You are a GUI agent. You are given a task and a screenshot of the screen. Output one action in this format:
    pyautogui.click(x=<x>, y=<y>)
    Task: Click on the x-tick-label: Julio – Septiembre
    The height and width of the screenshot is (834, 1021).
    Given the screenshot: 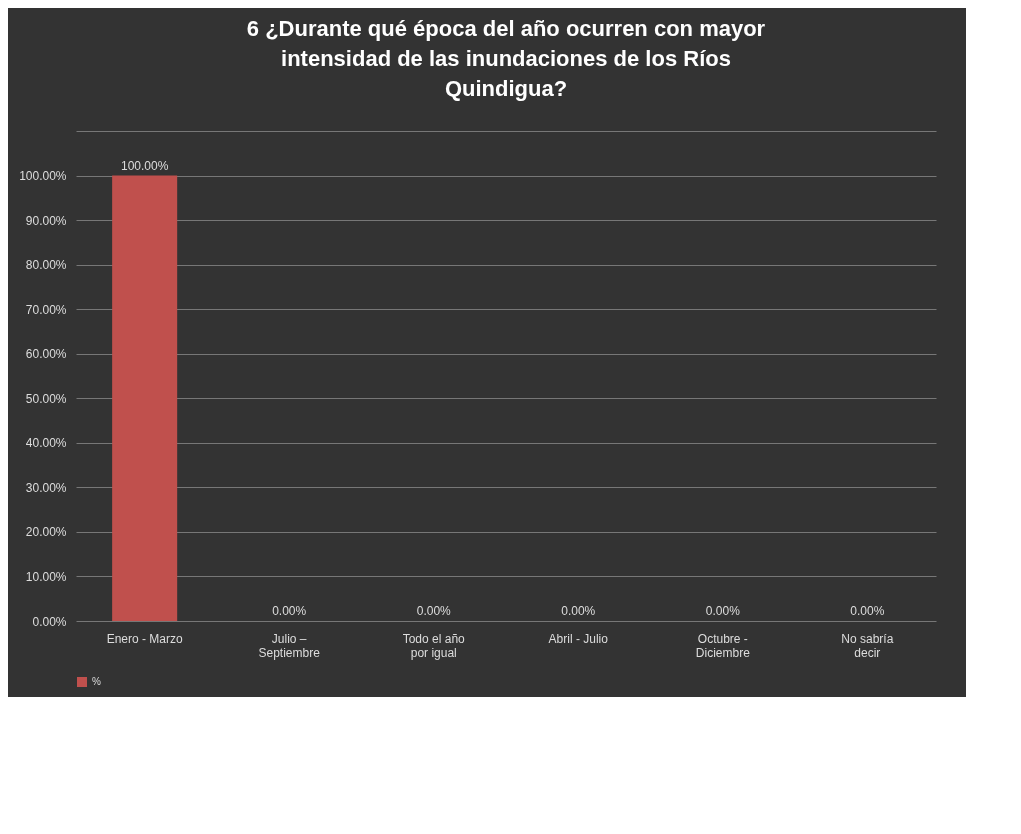 What is the action you would take?
    pyautogui.click(x=289, y=645)
    